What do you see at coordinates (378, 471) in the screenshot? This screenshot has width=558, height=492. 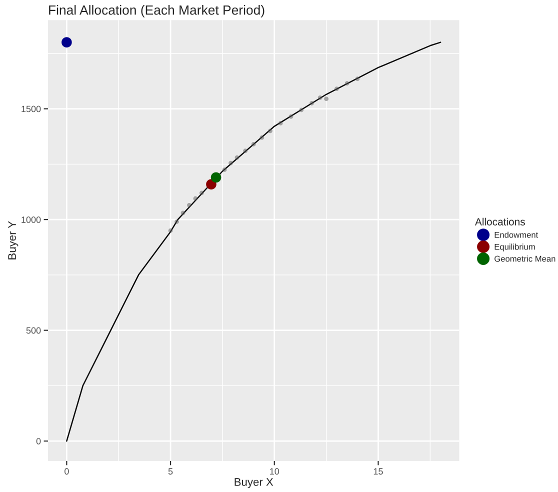 I see `x-tick-label: 15` at bounding box center [378, 471].